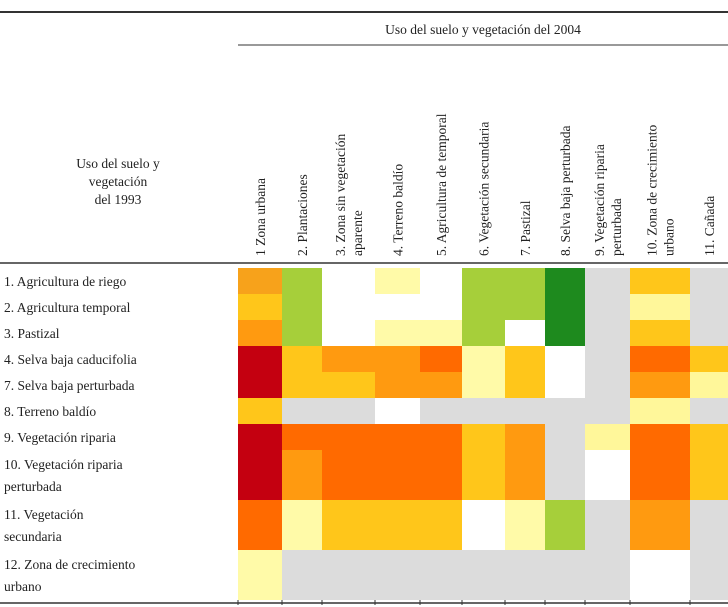  I want to click on column-label: 2. Plantaciones, so click(302, 215).